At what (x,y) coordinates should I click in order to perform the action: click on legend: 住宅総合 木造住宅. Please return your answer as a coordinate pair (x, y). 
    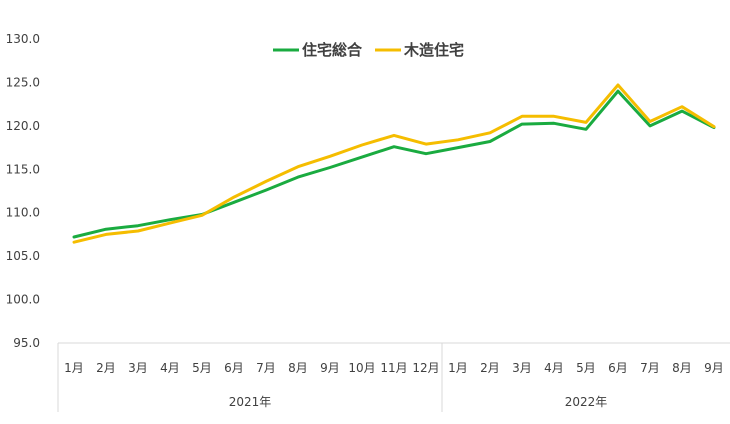
    Looking at the image, I should click on (368, 50).